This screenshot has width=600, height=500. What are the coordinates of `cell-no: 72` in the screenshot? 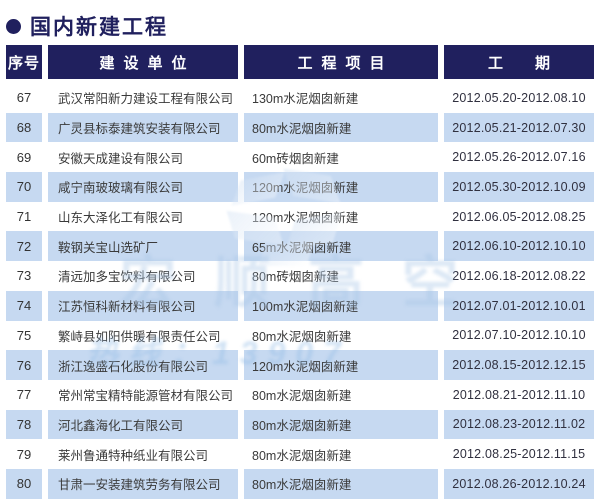 It's located at (24, 246).